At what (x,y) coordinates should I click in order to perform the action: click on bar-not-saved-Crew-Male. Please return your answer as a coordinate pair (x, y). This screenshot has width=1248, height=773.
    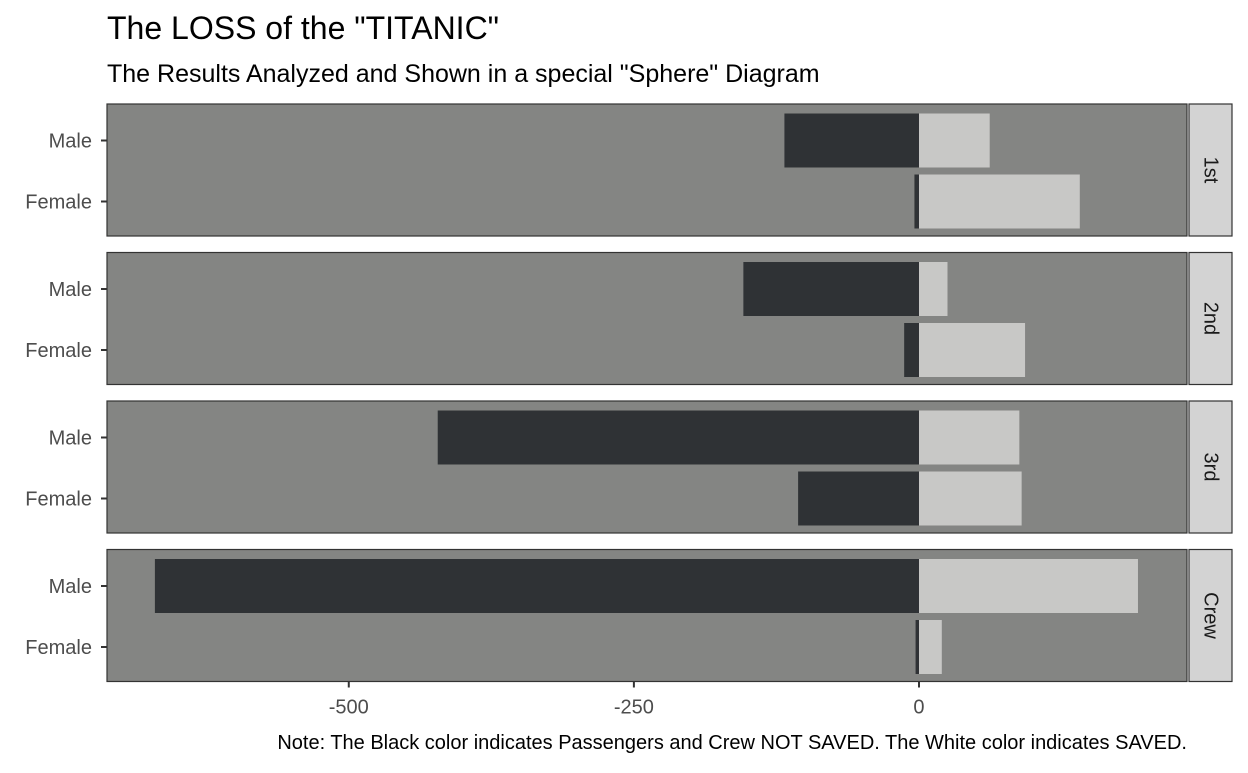
    Looking at the image, I should click on (536, 586).